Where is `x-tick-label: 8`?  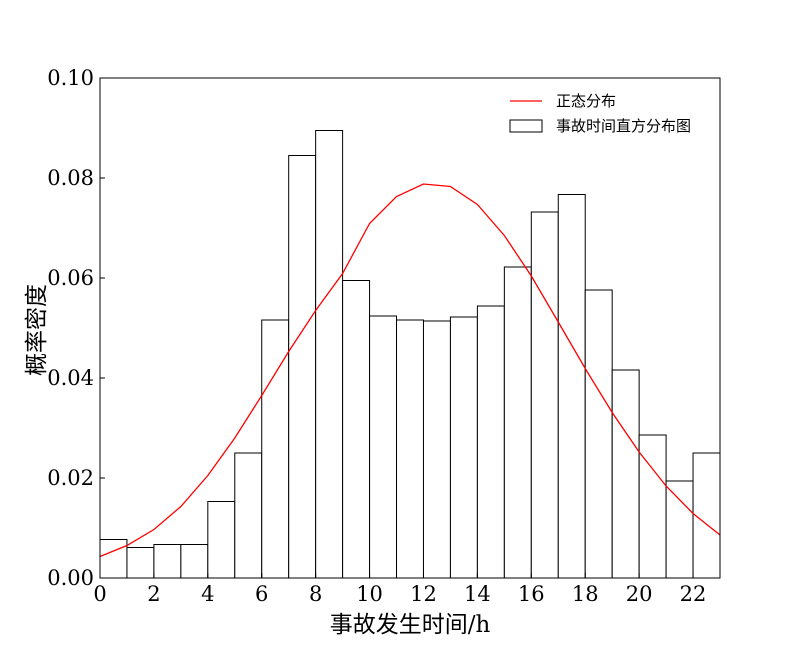
x-tick-label: 8 is located at coordinates (315, 594).